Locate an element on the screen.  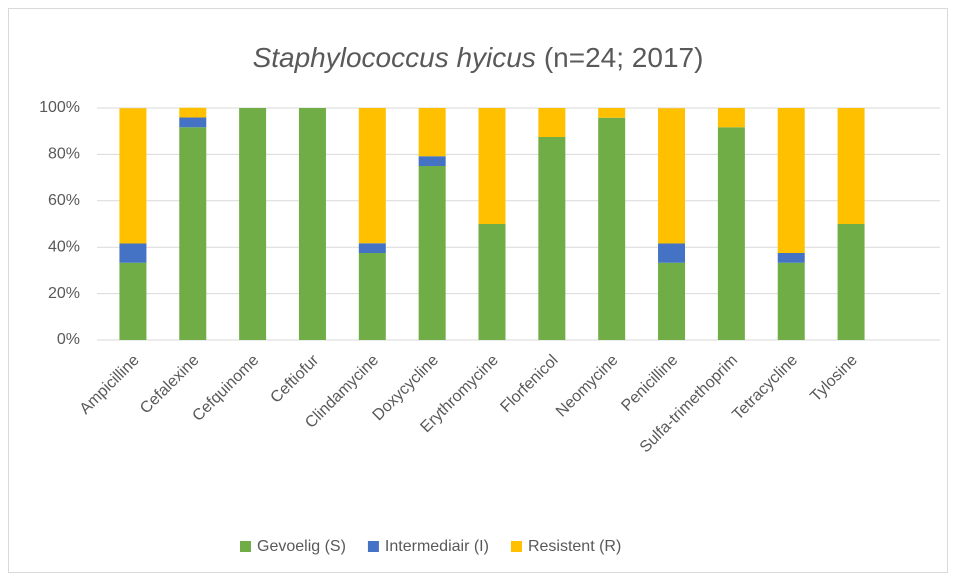
title-rest: (n=24; 2017) is located at coordinates (624, 57).